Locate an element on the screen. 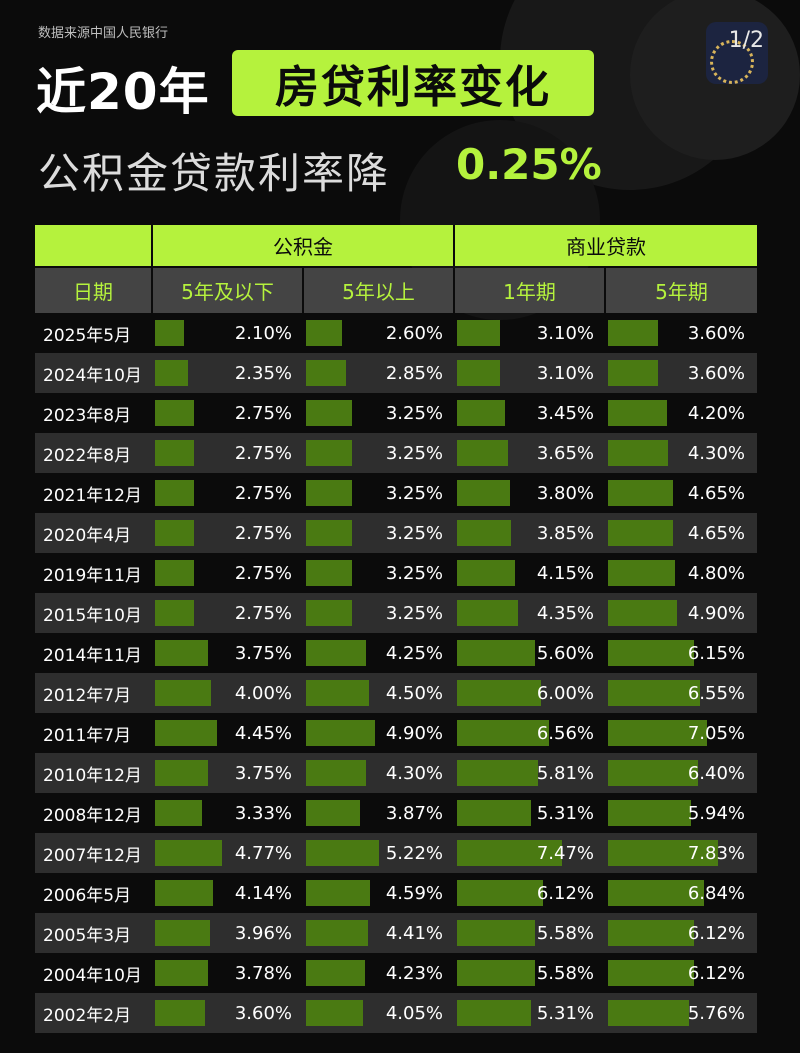 Image resolution: width=800 pixels, height=1053 pixels. table-row: 2006年5月 4.14% 4.59% 6.12% 6.84% is located at coordinates (396, 893).